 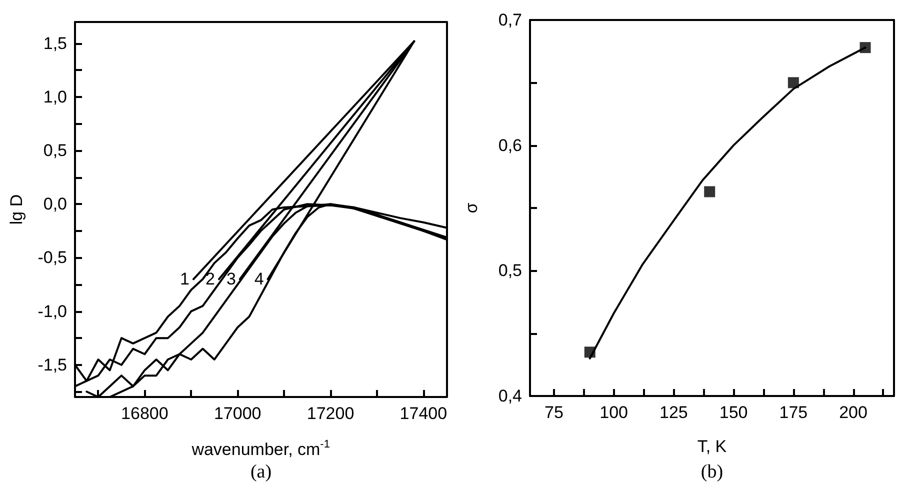 I want to click on y-tick-label: 0,6, so click(x=510, y=145).